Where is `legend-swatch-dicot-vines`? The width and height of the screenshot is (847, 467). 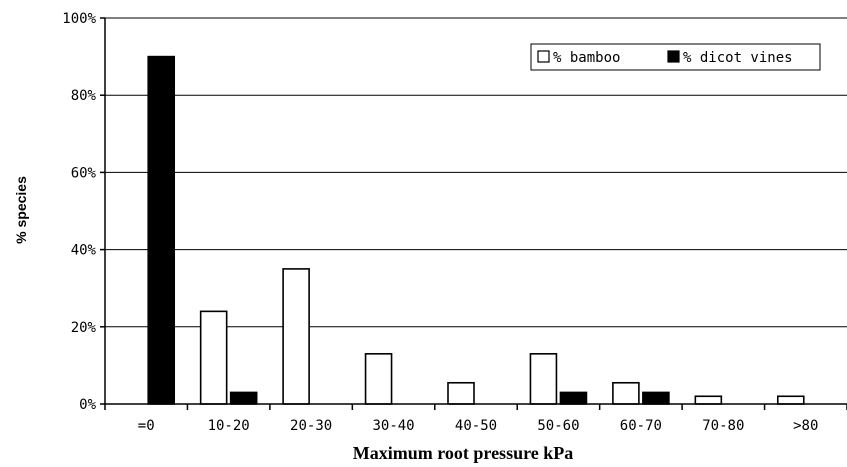
legend-swatch-dicot-vines is located at coordinates (673, 56).